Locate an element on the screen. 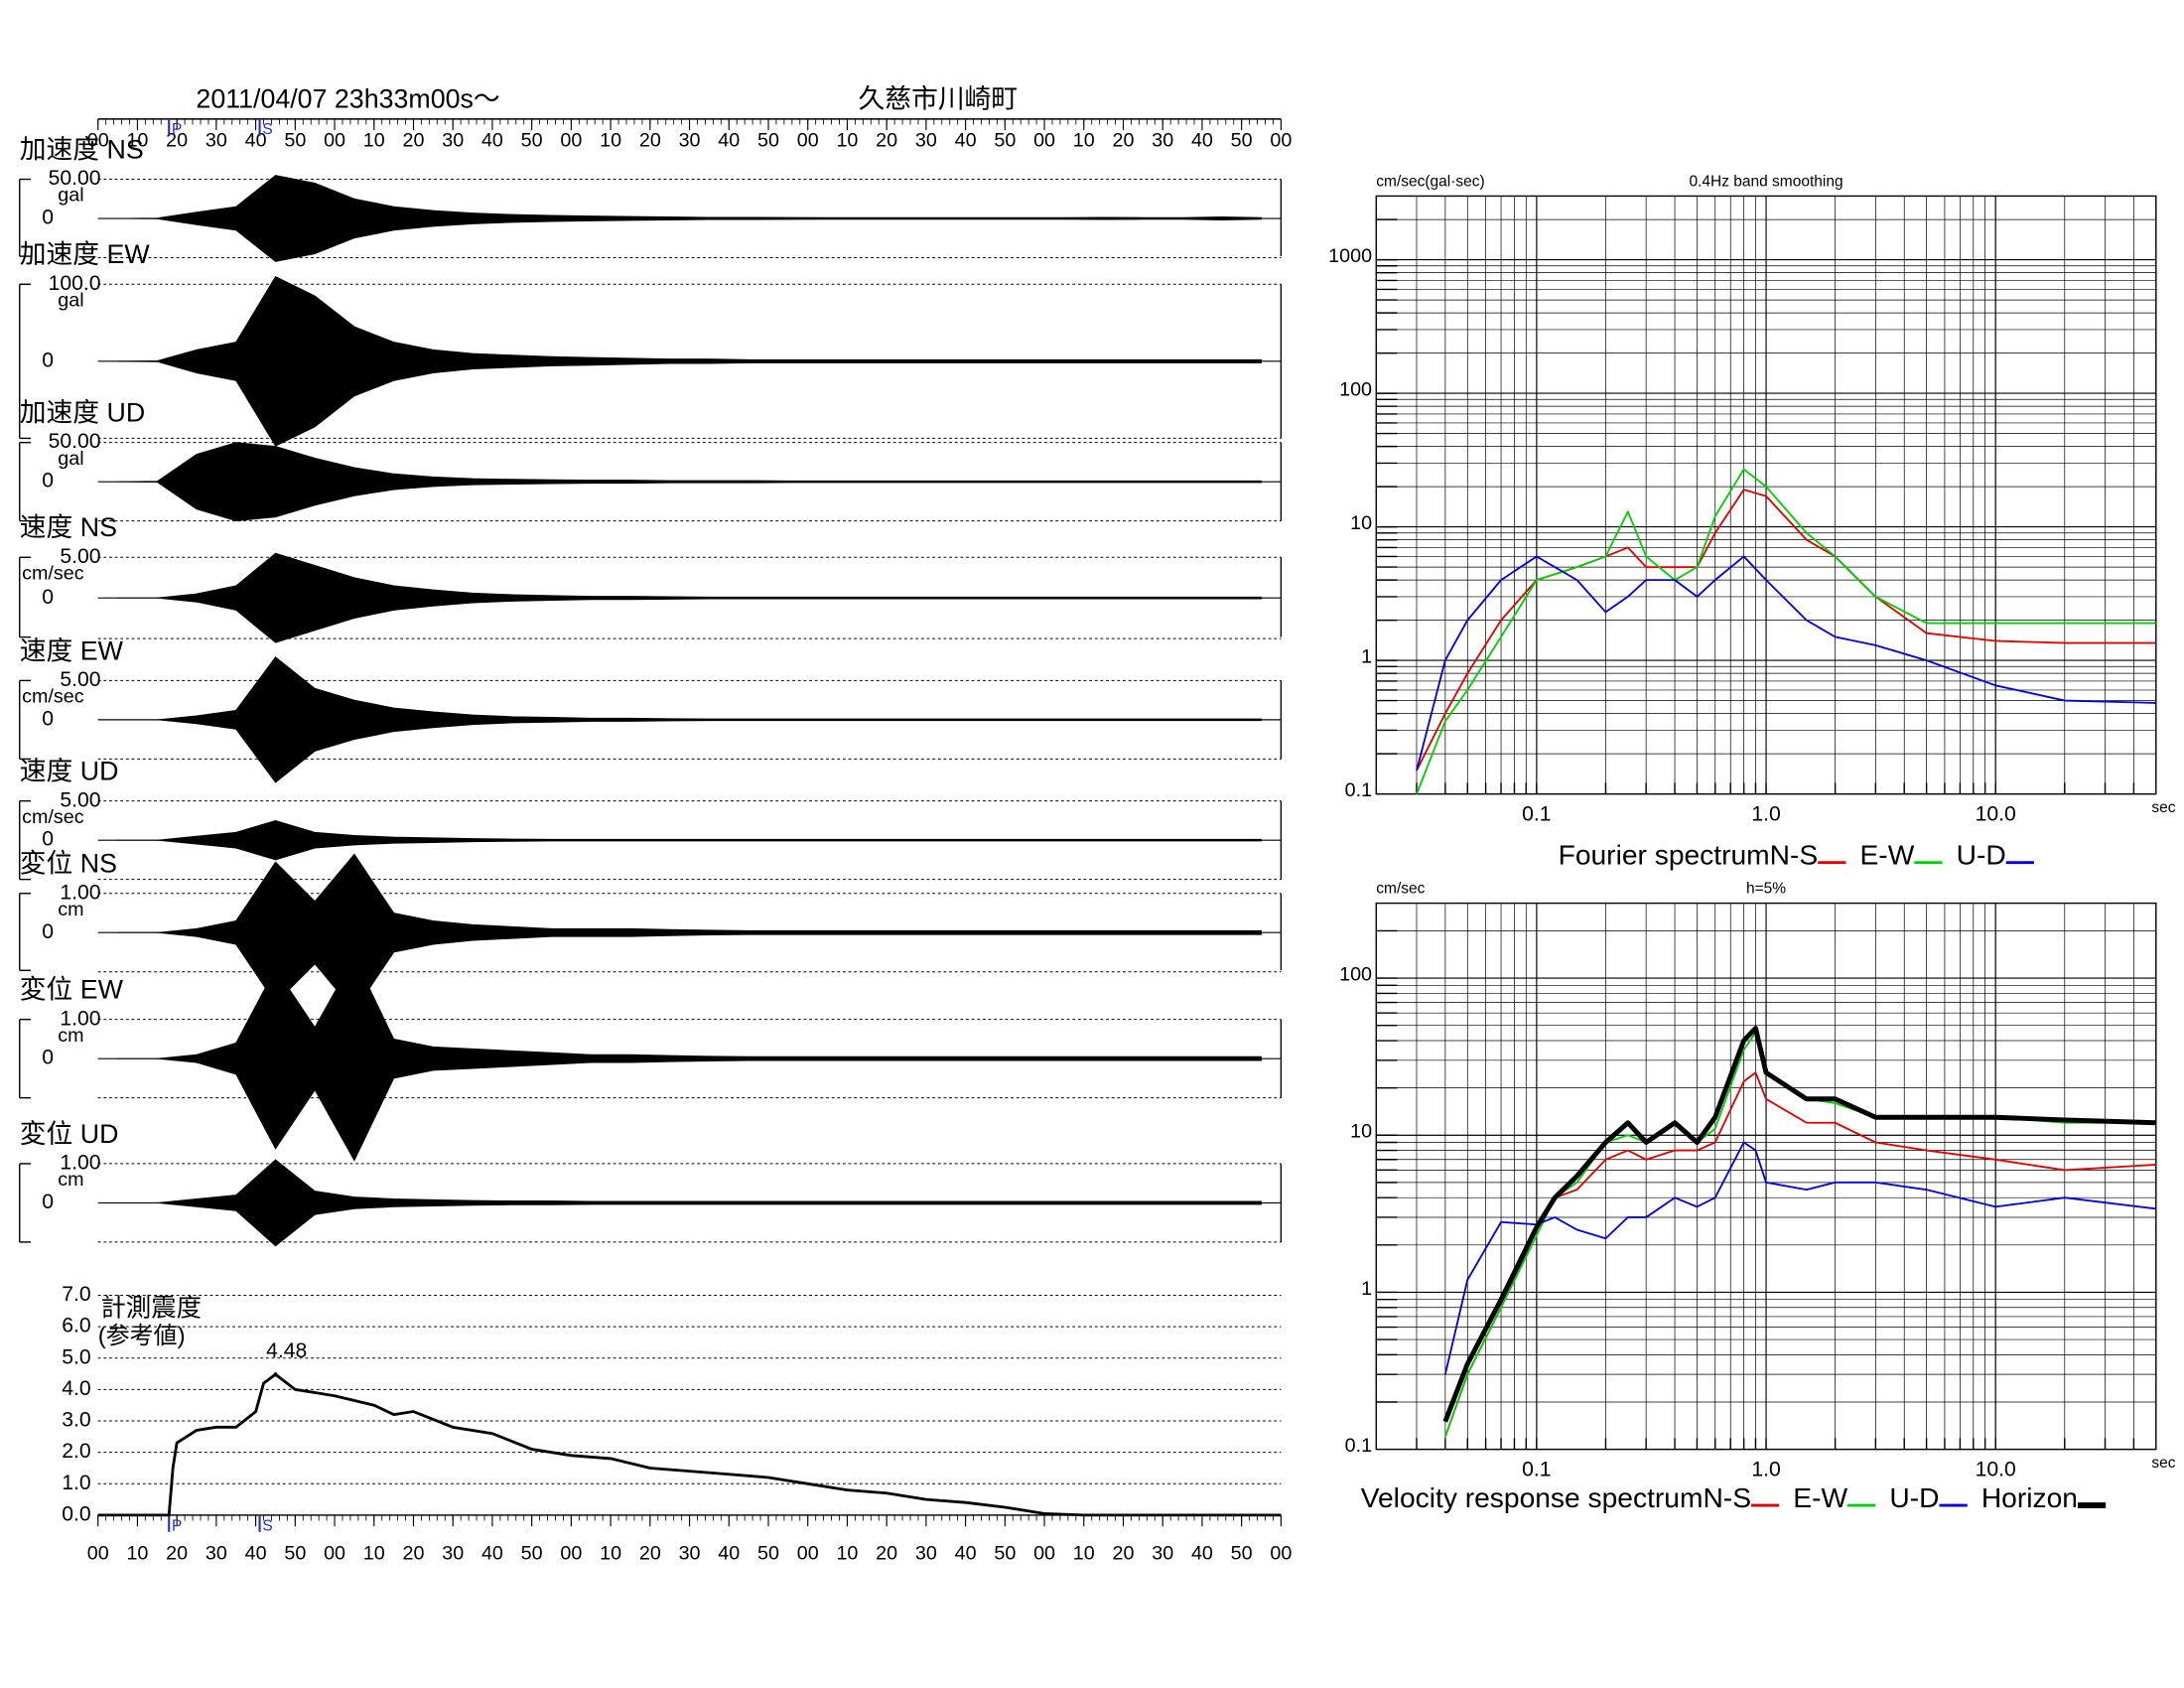 Image resolution: width=2184 pixels, height=1688 pixels. y-tick-label: 1 is located at coordinates (1366, 657).